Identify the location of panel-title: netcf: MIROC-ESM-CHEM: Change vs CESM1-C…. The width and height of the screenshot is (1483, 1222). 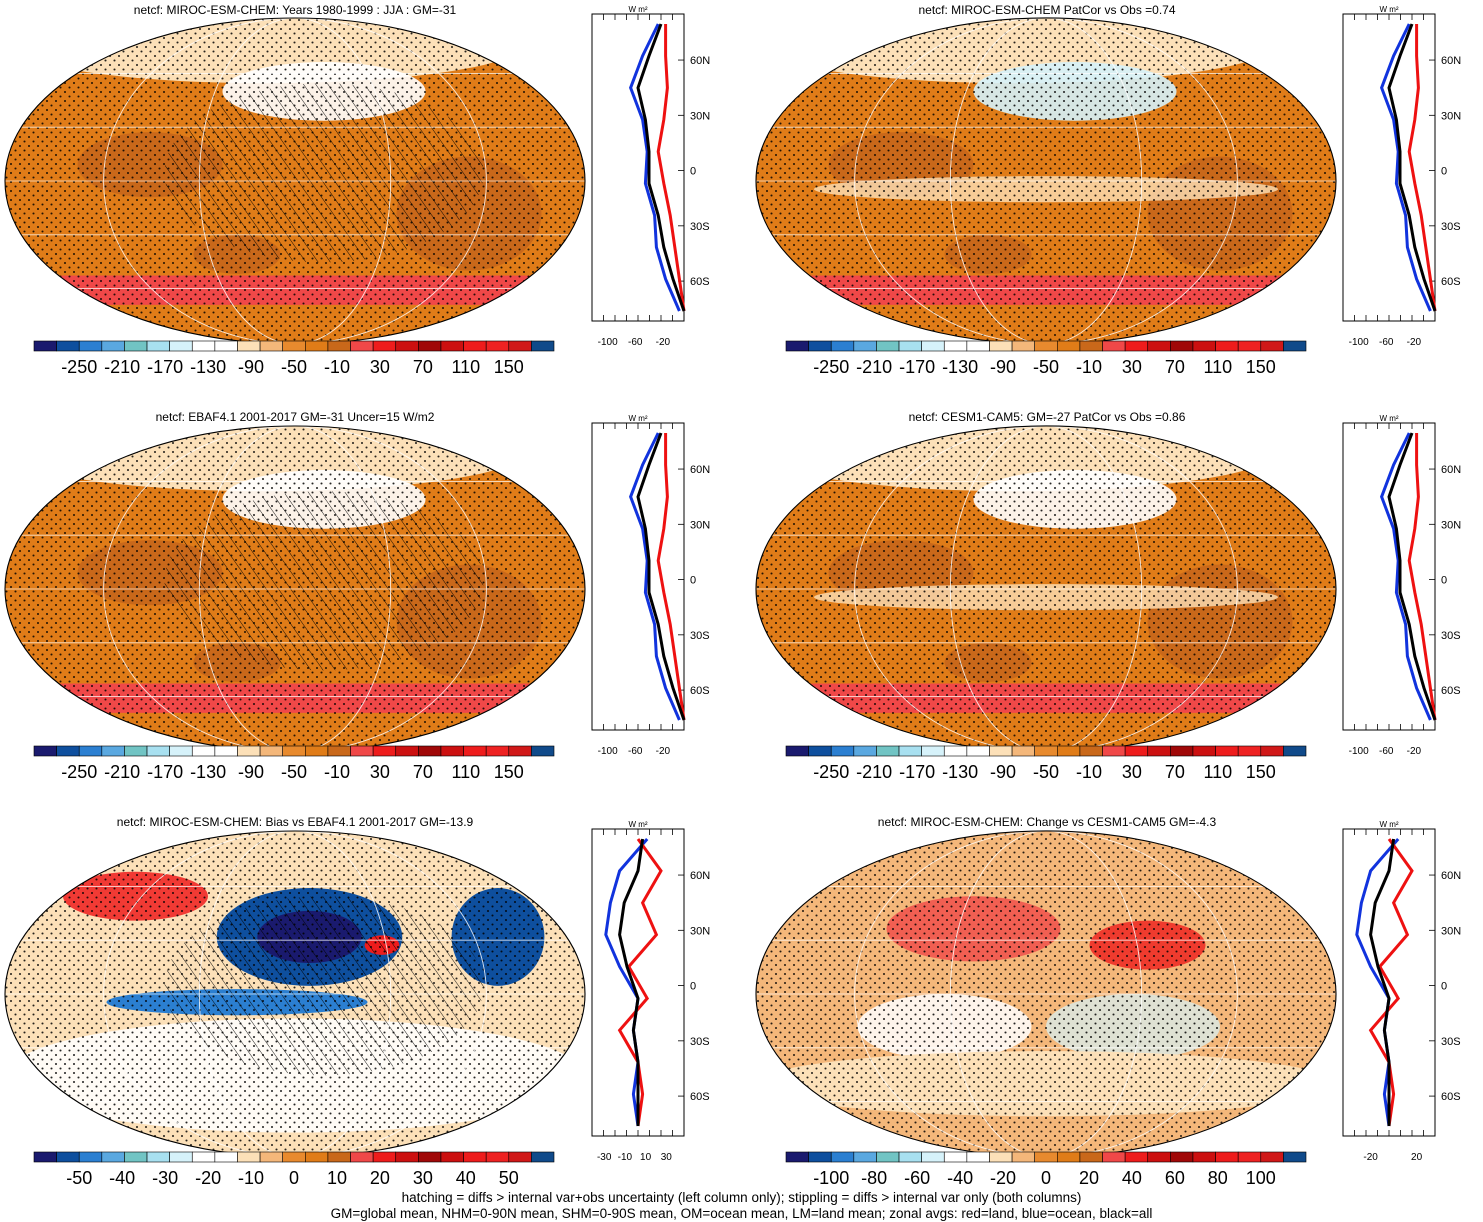
(1047, 822).